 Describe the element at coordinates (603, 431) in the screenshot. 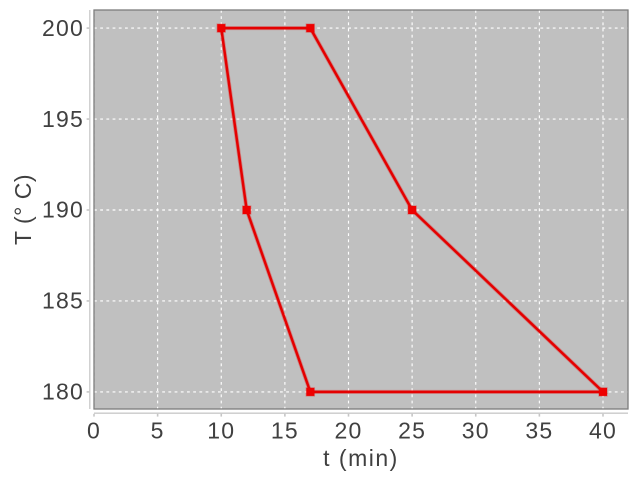

I see `svg-text: 40` at that location.